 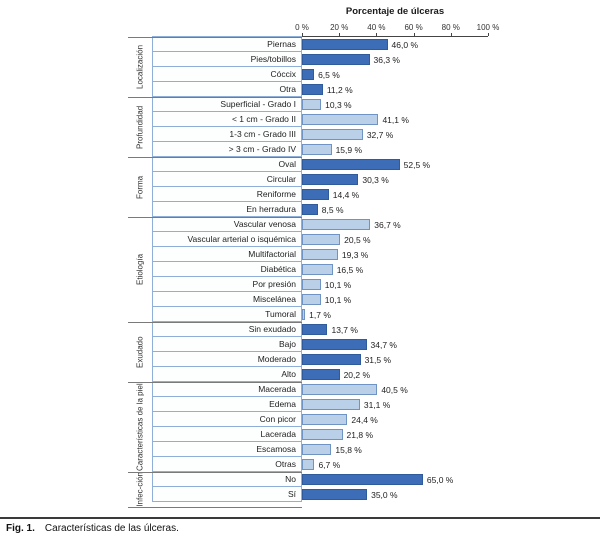 I want to click on value-label: 1,7 %, so click(x=320, y=314).